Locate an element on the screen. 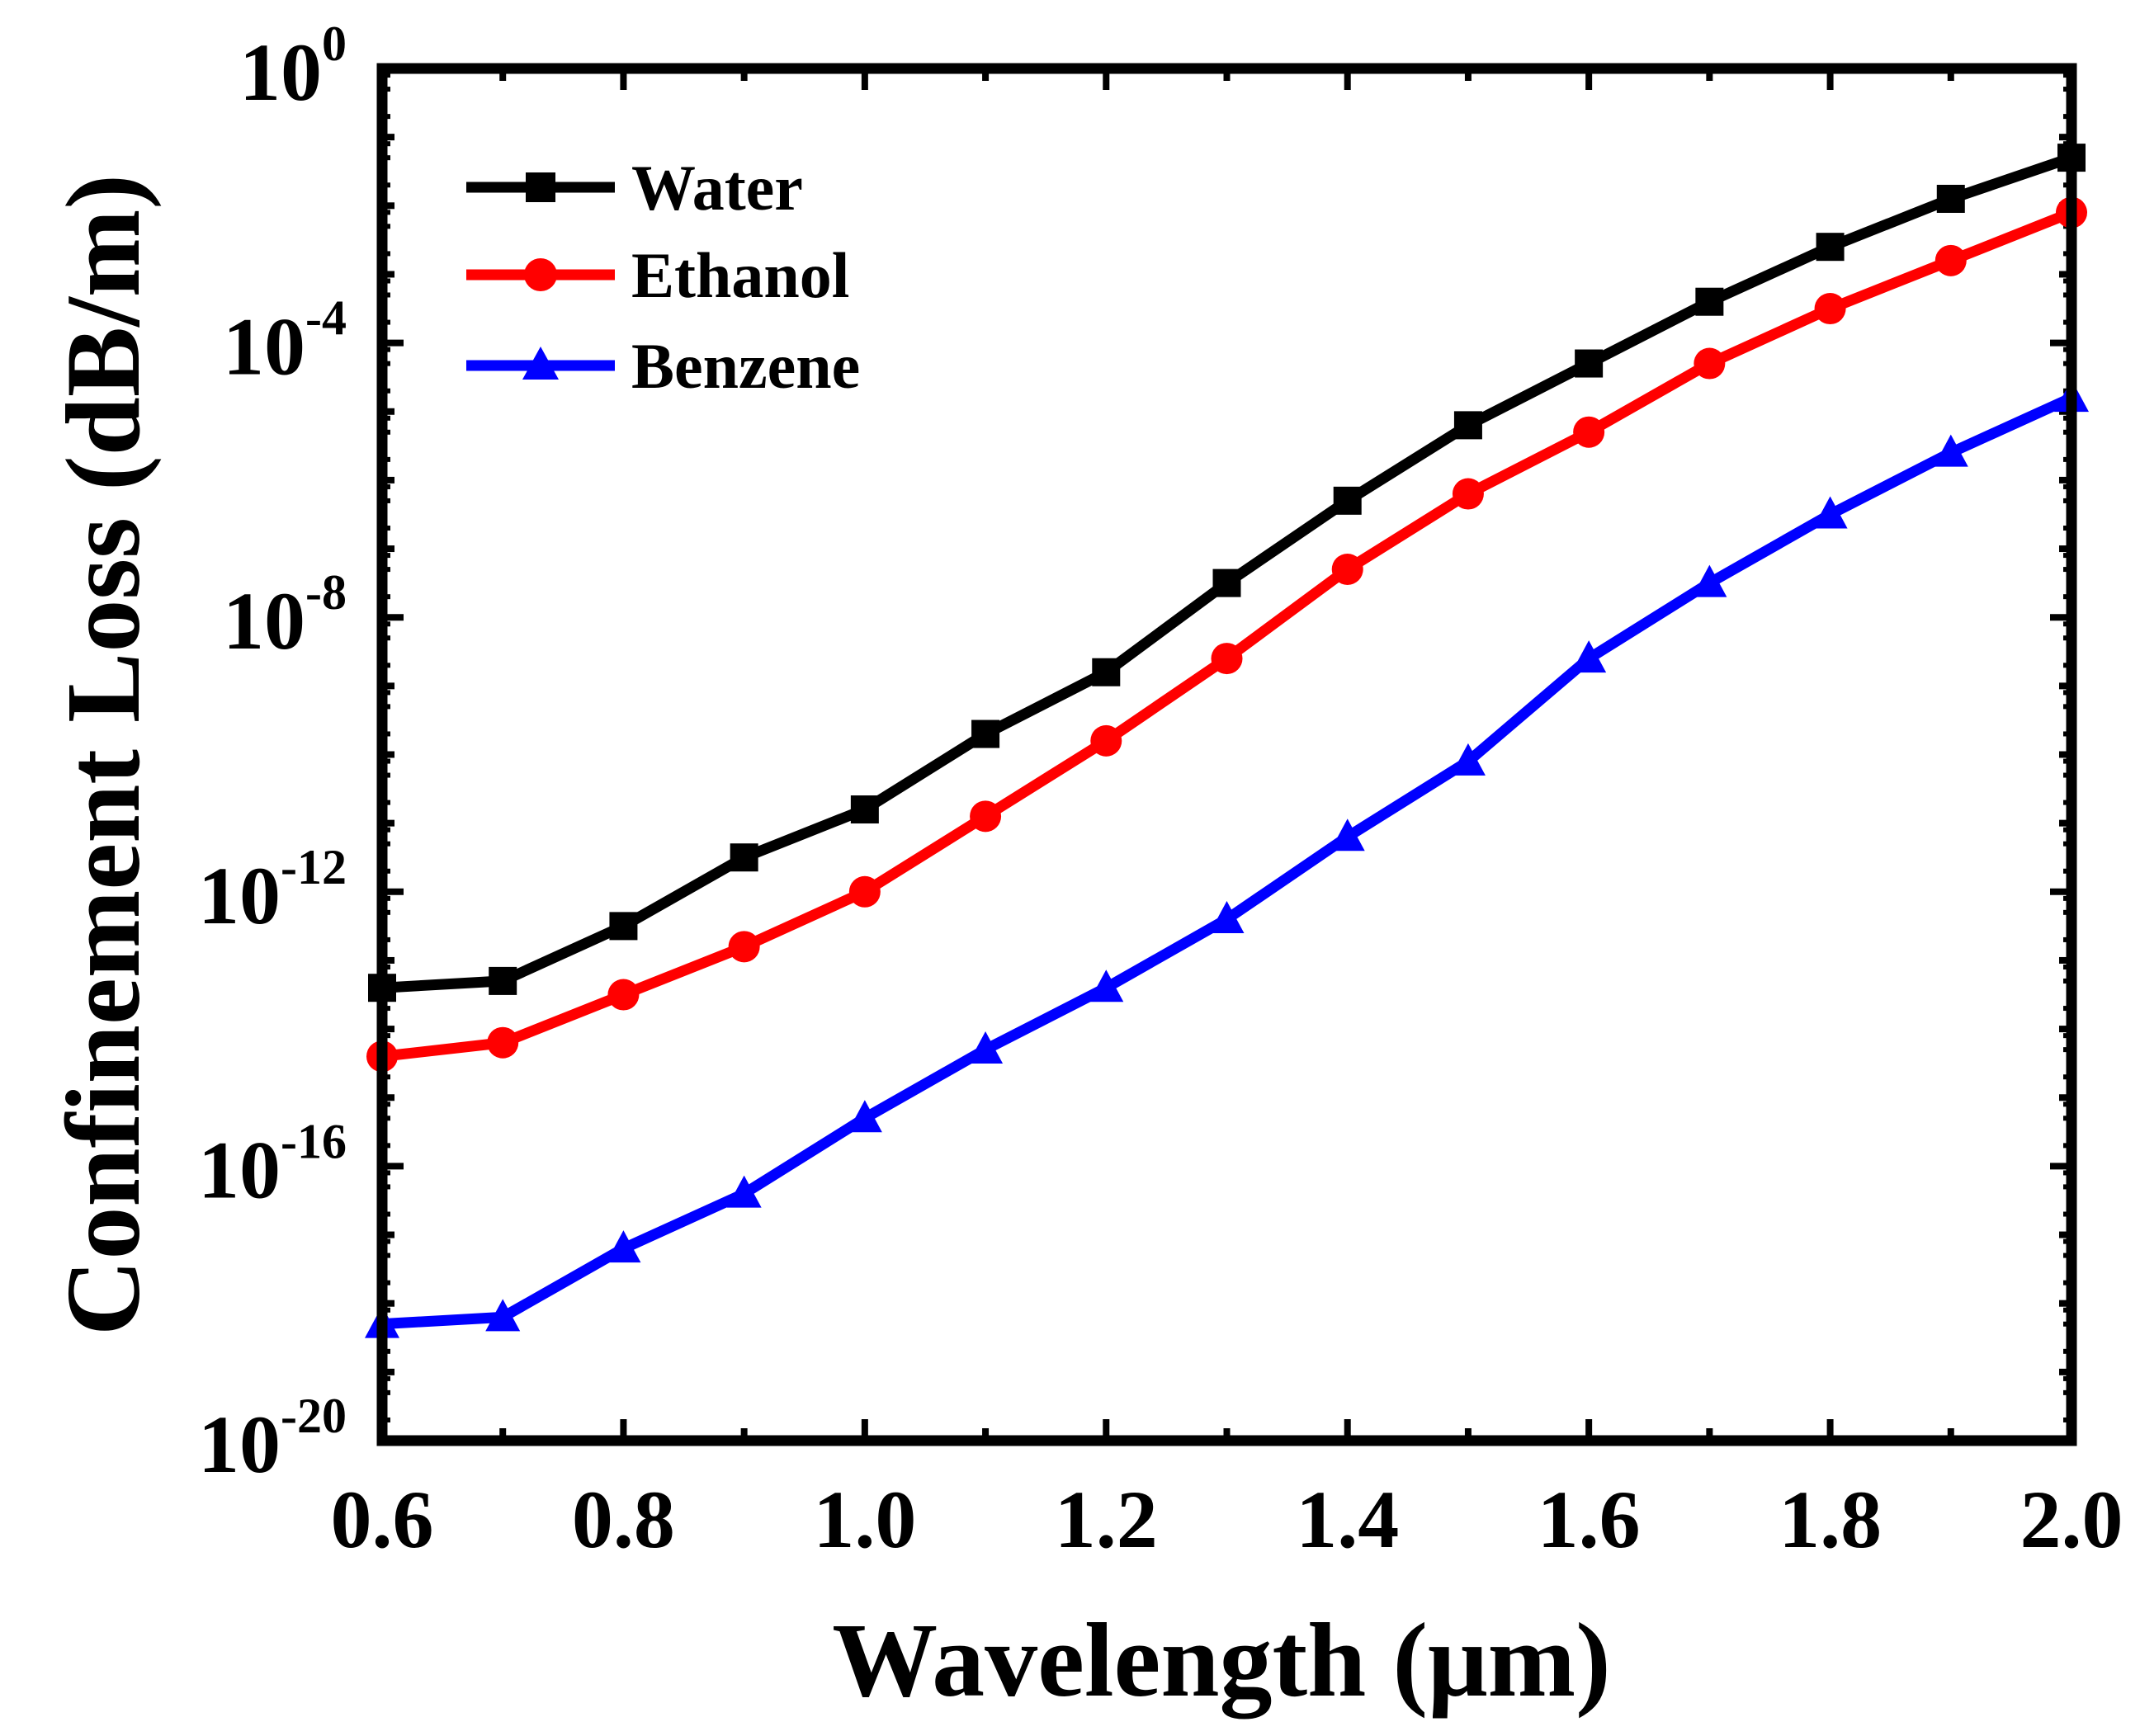 Image resolution: width=2140 pixels, height=1736 pixels. legend-item-ethanol: Ethanol is located at coordinates (657, 275).